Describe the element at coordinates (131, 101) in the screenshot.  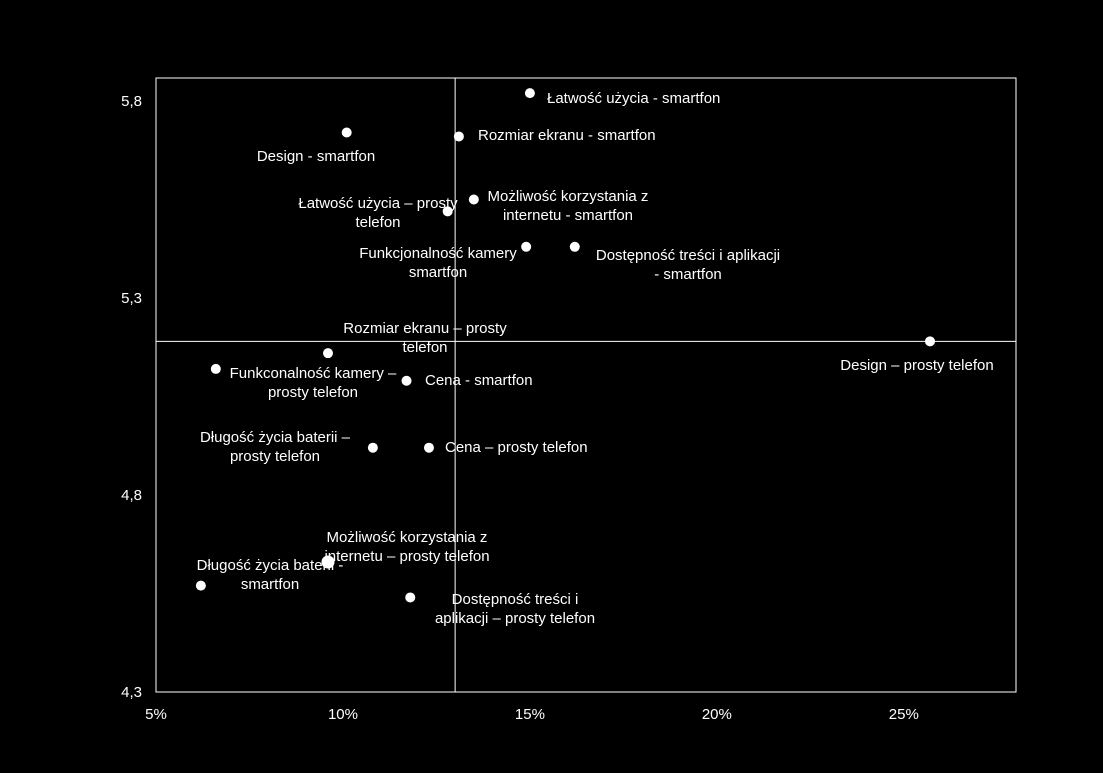
I see `y-tick-label: 5,8` at that location.